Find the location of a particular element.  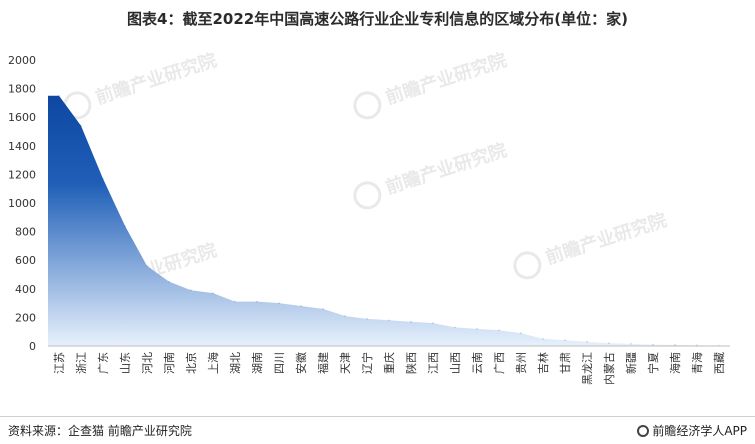

x-tick-label: 广西 is located at coordinates (499, 363).